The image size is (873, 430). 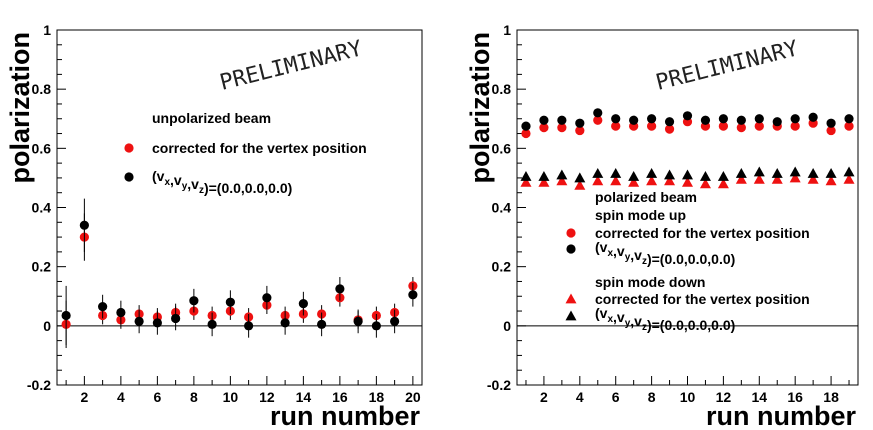 I want to click on legend-entry-label: corrected for the vertex position, so click(x=702, y=233).